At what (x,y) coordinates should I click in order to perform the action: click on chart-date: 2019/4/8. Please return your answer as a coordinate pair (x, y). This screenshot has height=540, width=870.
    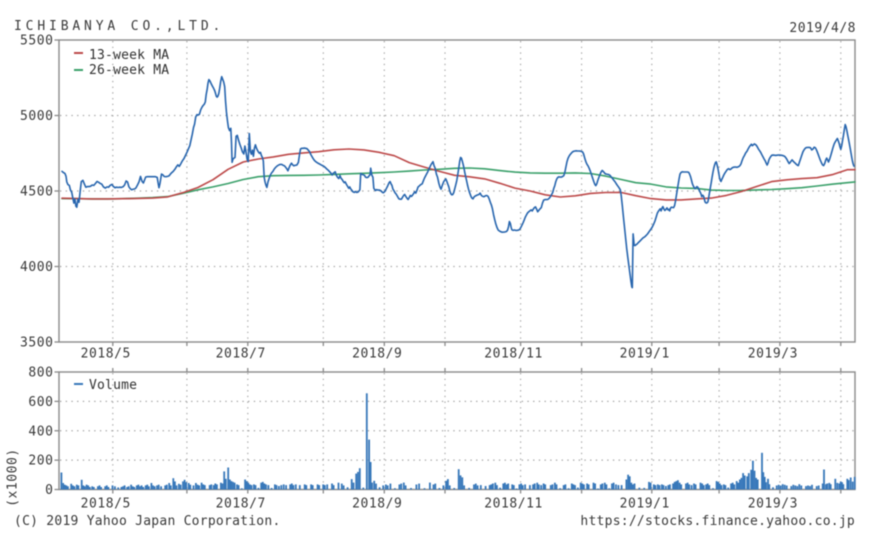
    Looking at the image, I should click on (822, 28).